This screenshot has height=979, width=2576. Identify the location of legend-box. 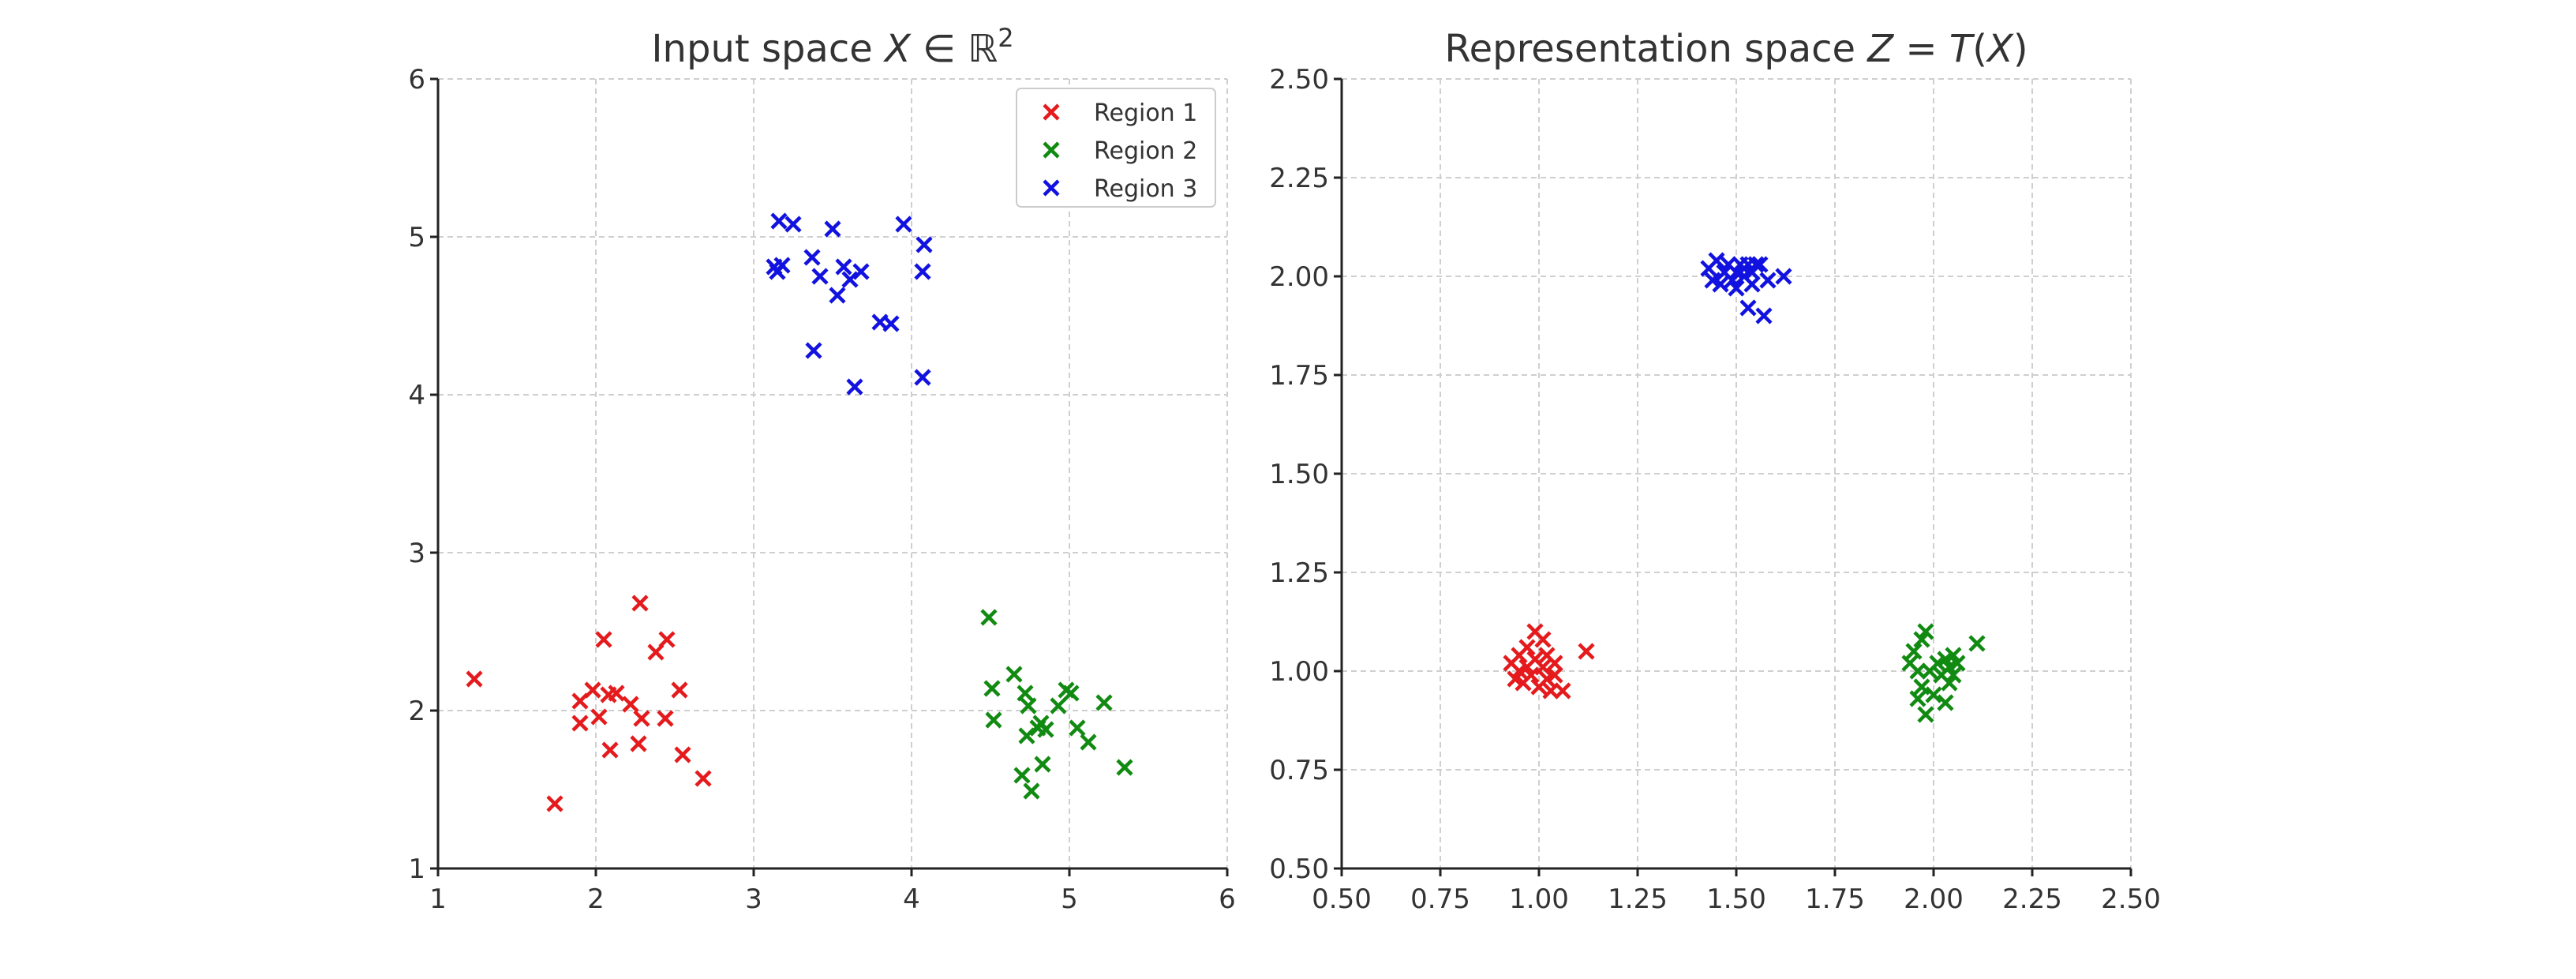
(1116, 148).